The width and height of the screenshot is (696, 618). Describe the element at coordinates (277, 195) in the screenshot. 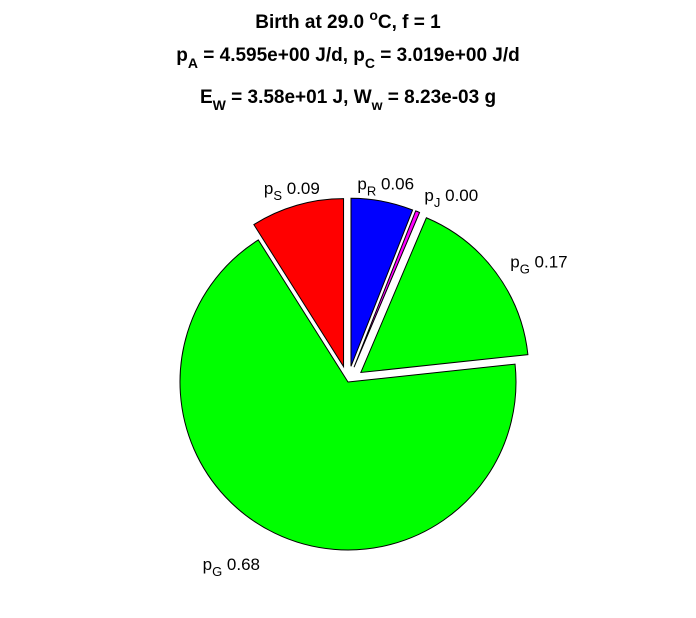

I see `slice-label-subscript: S` at that location.